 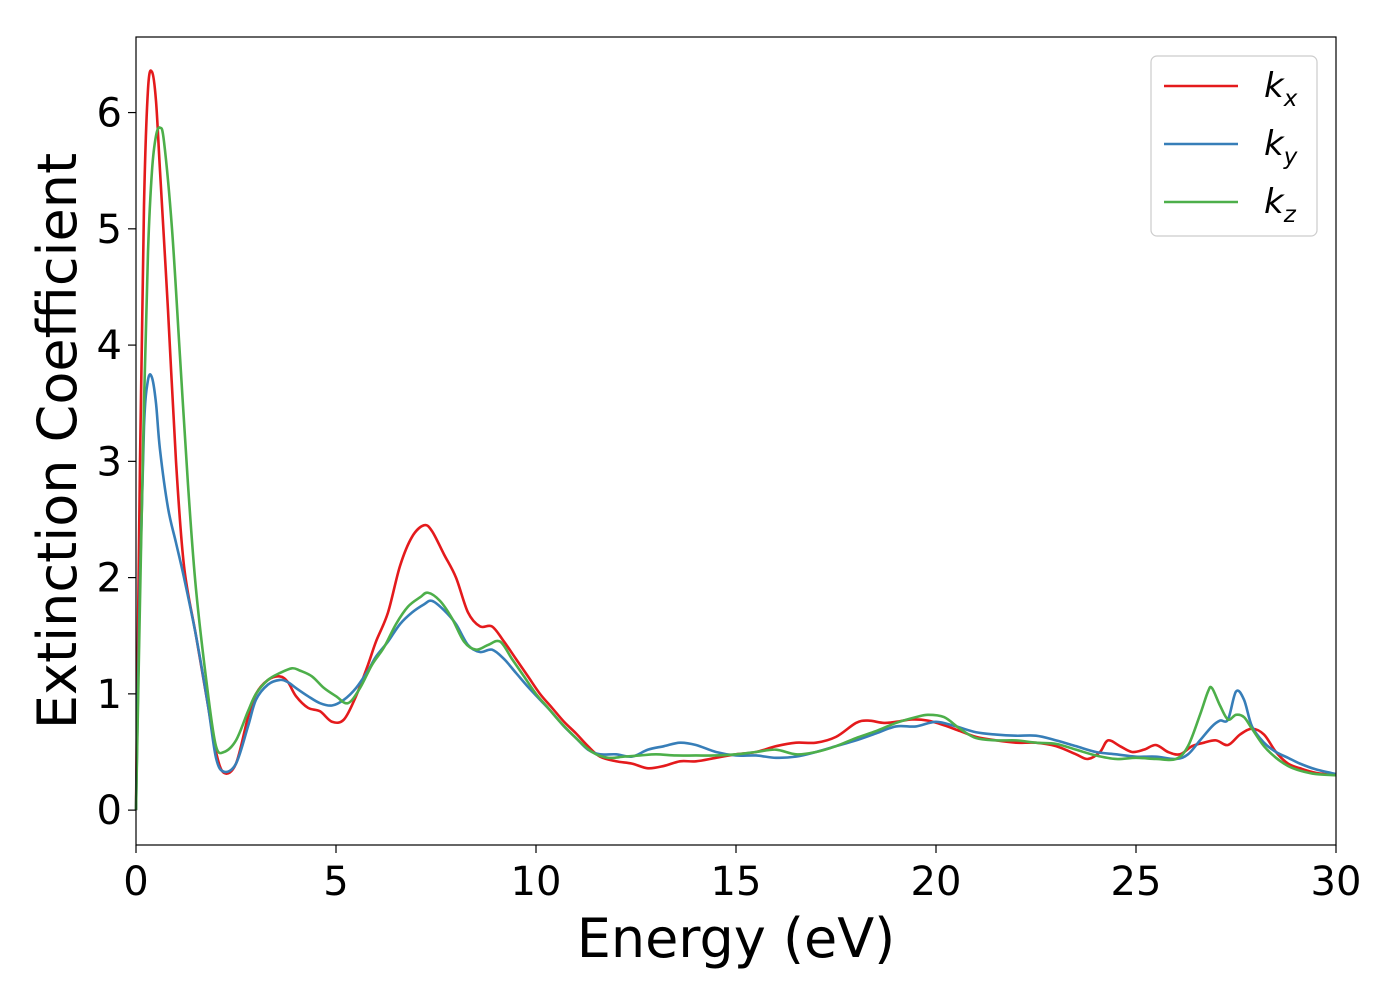 What do you see at coordinates (57, 441) in the screenshot?
I see `y-axis-title: Extinction Coefficient` at bounding box center [57, 441].